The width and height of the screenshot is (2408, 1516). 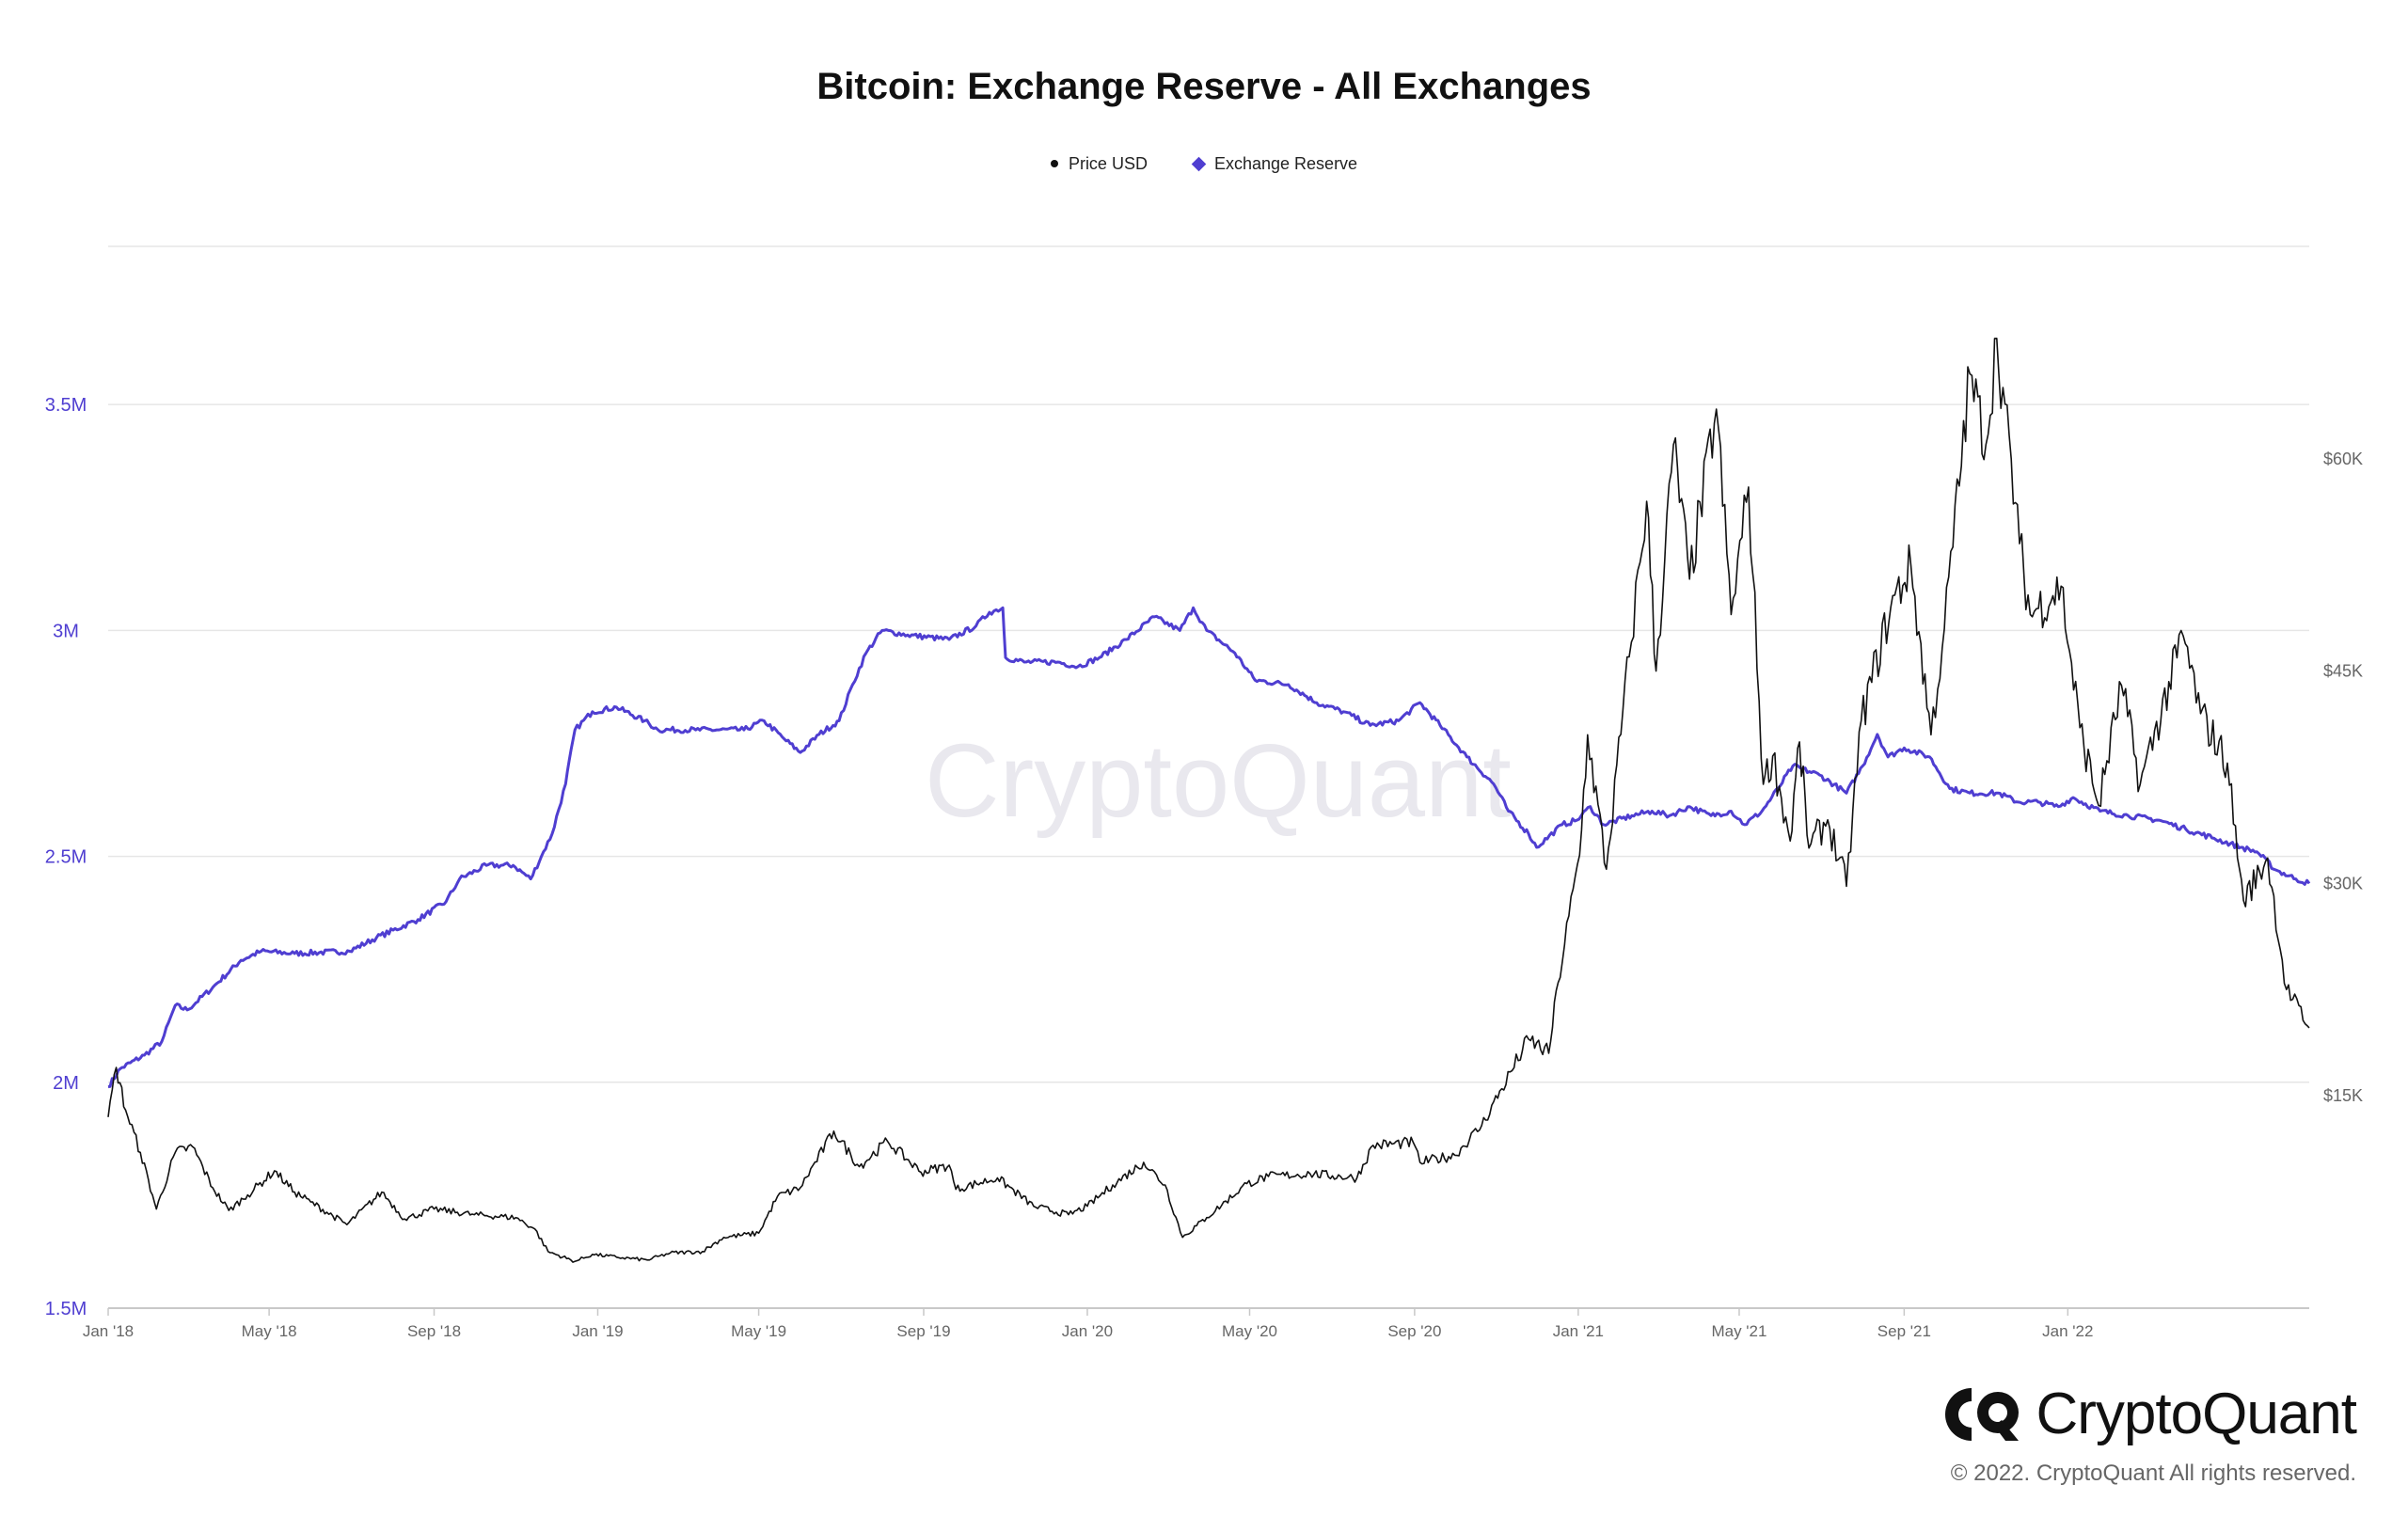 I want to click on legend-label-price: Price USD, so click(x=1108, y=163).